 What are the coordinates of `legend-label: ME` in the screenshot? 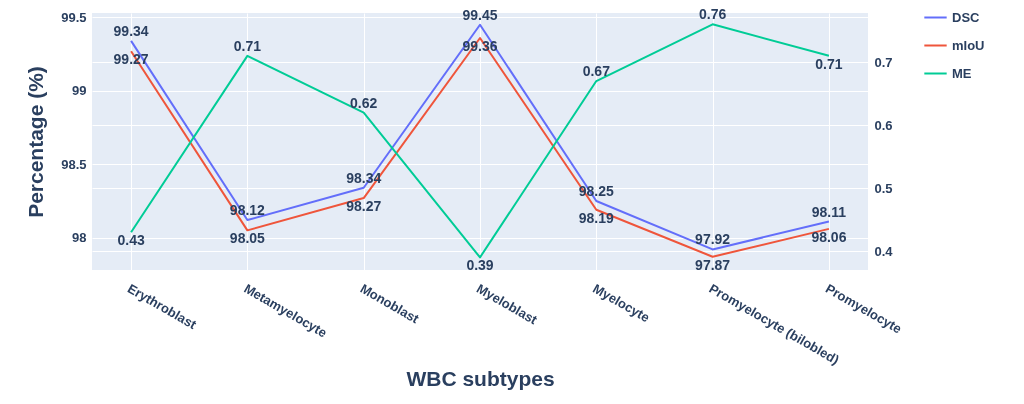 It's located at (962, 73).